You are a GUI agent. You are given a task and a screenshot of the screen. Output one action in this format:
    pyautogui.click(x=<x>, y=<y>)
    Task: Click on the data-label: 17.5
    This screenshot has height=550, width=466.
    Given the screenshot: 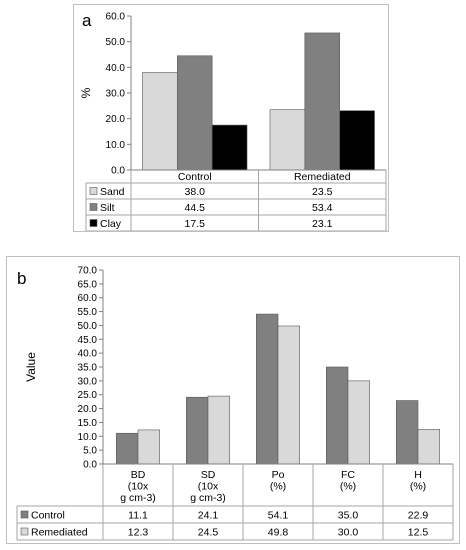 What is the action you would take?
    pyautogui.click(x=195, y=224)
    